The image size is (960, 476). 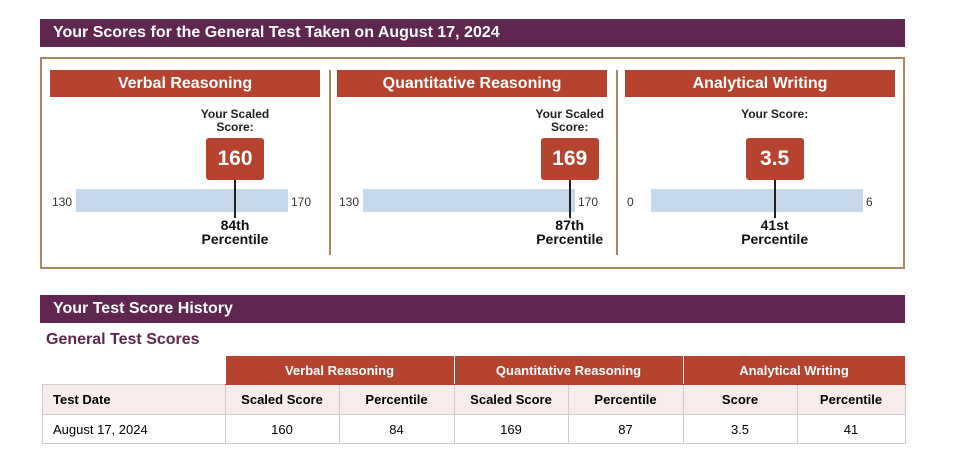 I want to click on col-verbal-score: Scaled Score, so click(x=282, y=399).